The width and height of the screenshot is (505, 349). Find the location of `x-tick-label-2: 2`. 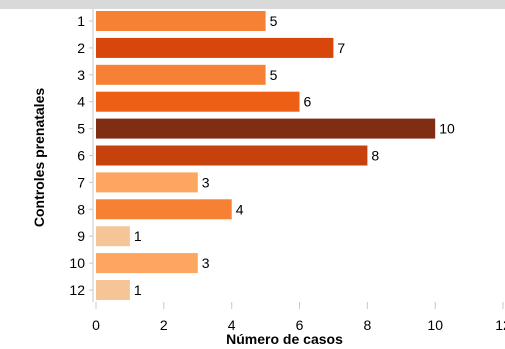

x-tick-label-2: 2 is located at coordinates (164, 325).